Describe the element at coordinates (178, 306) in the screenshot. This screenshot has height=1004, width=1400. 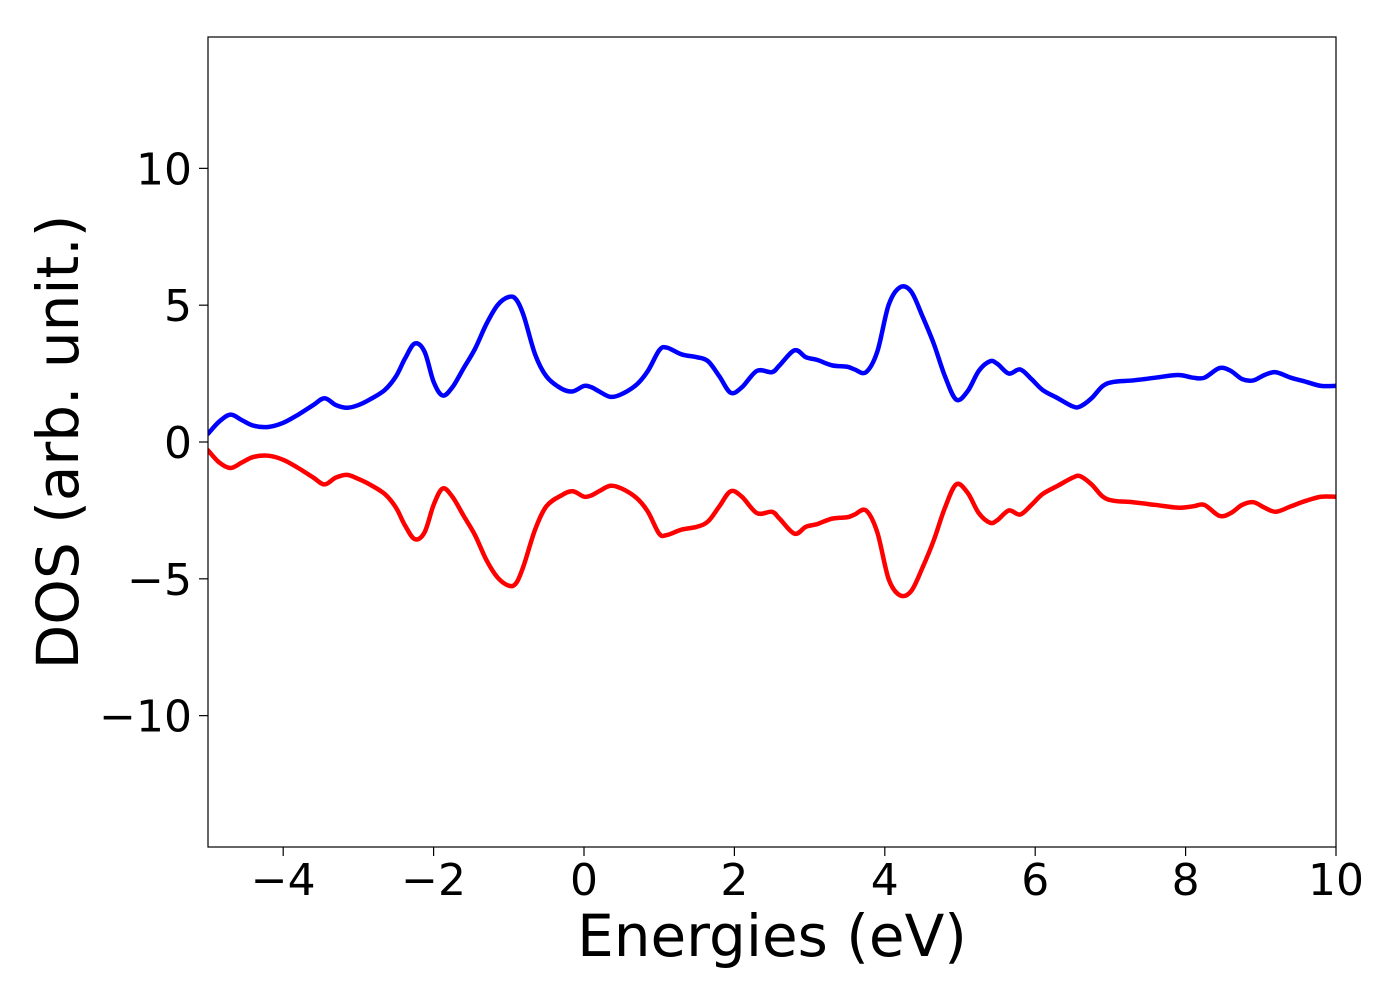
I see `y-tick-label: 5` at that location.